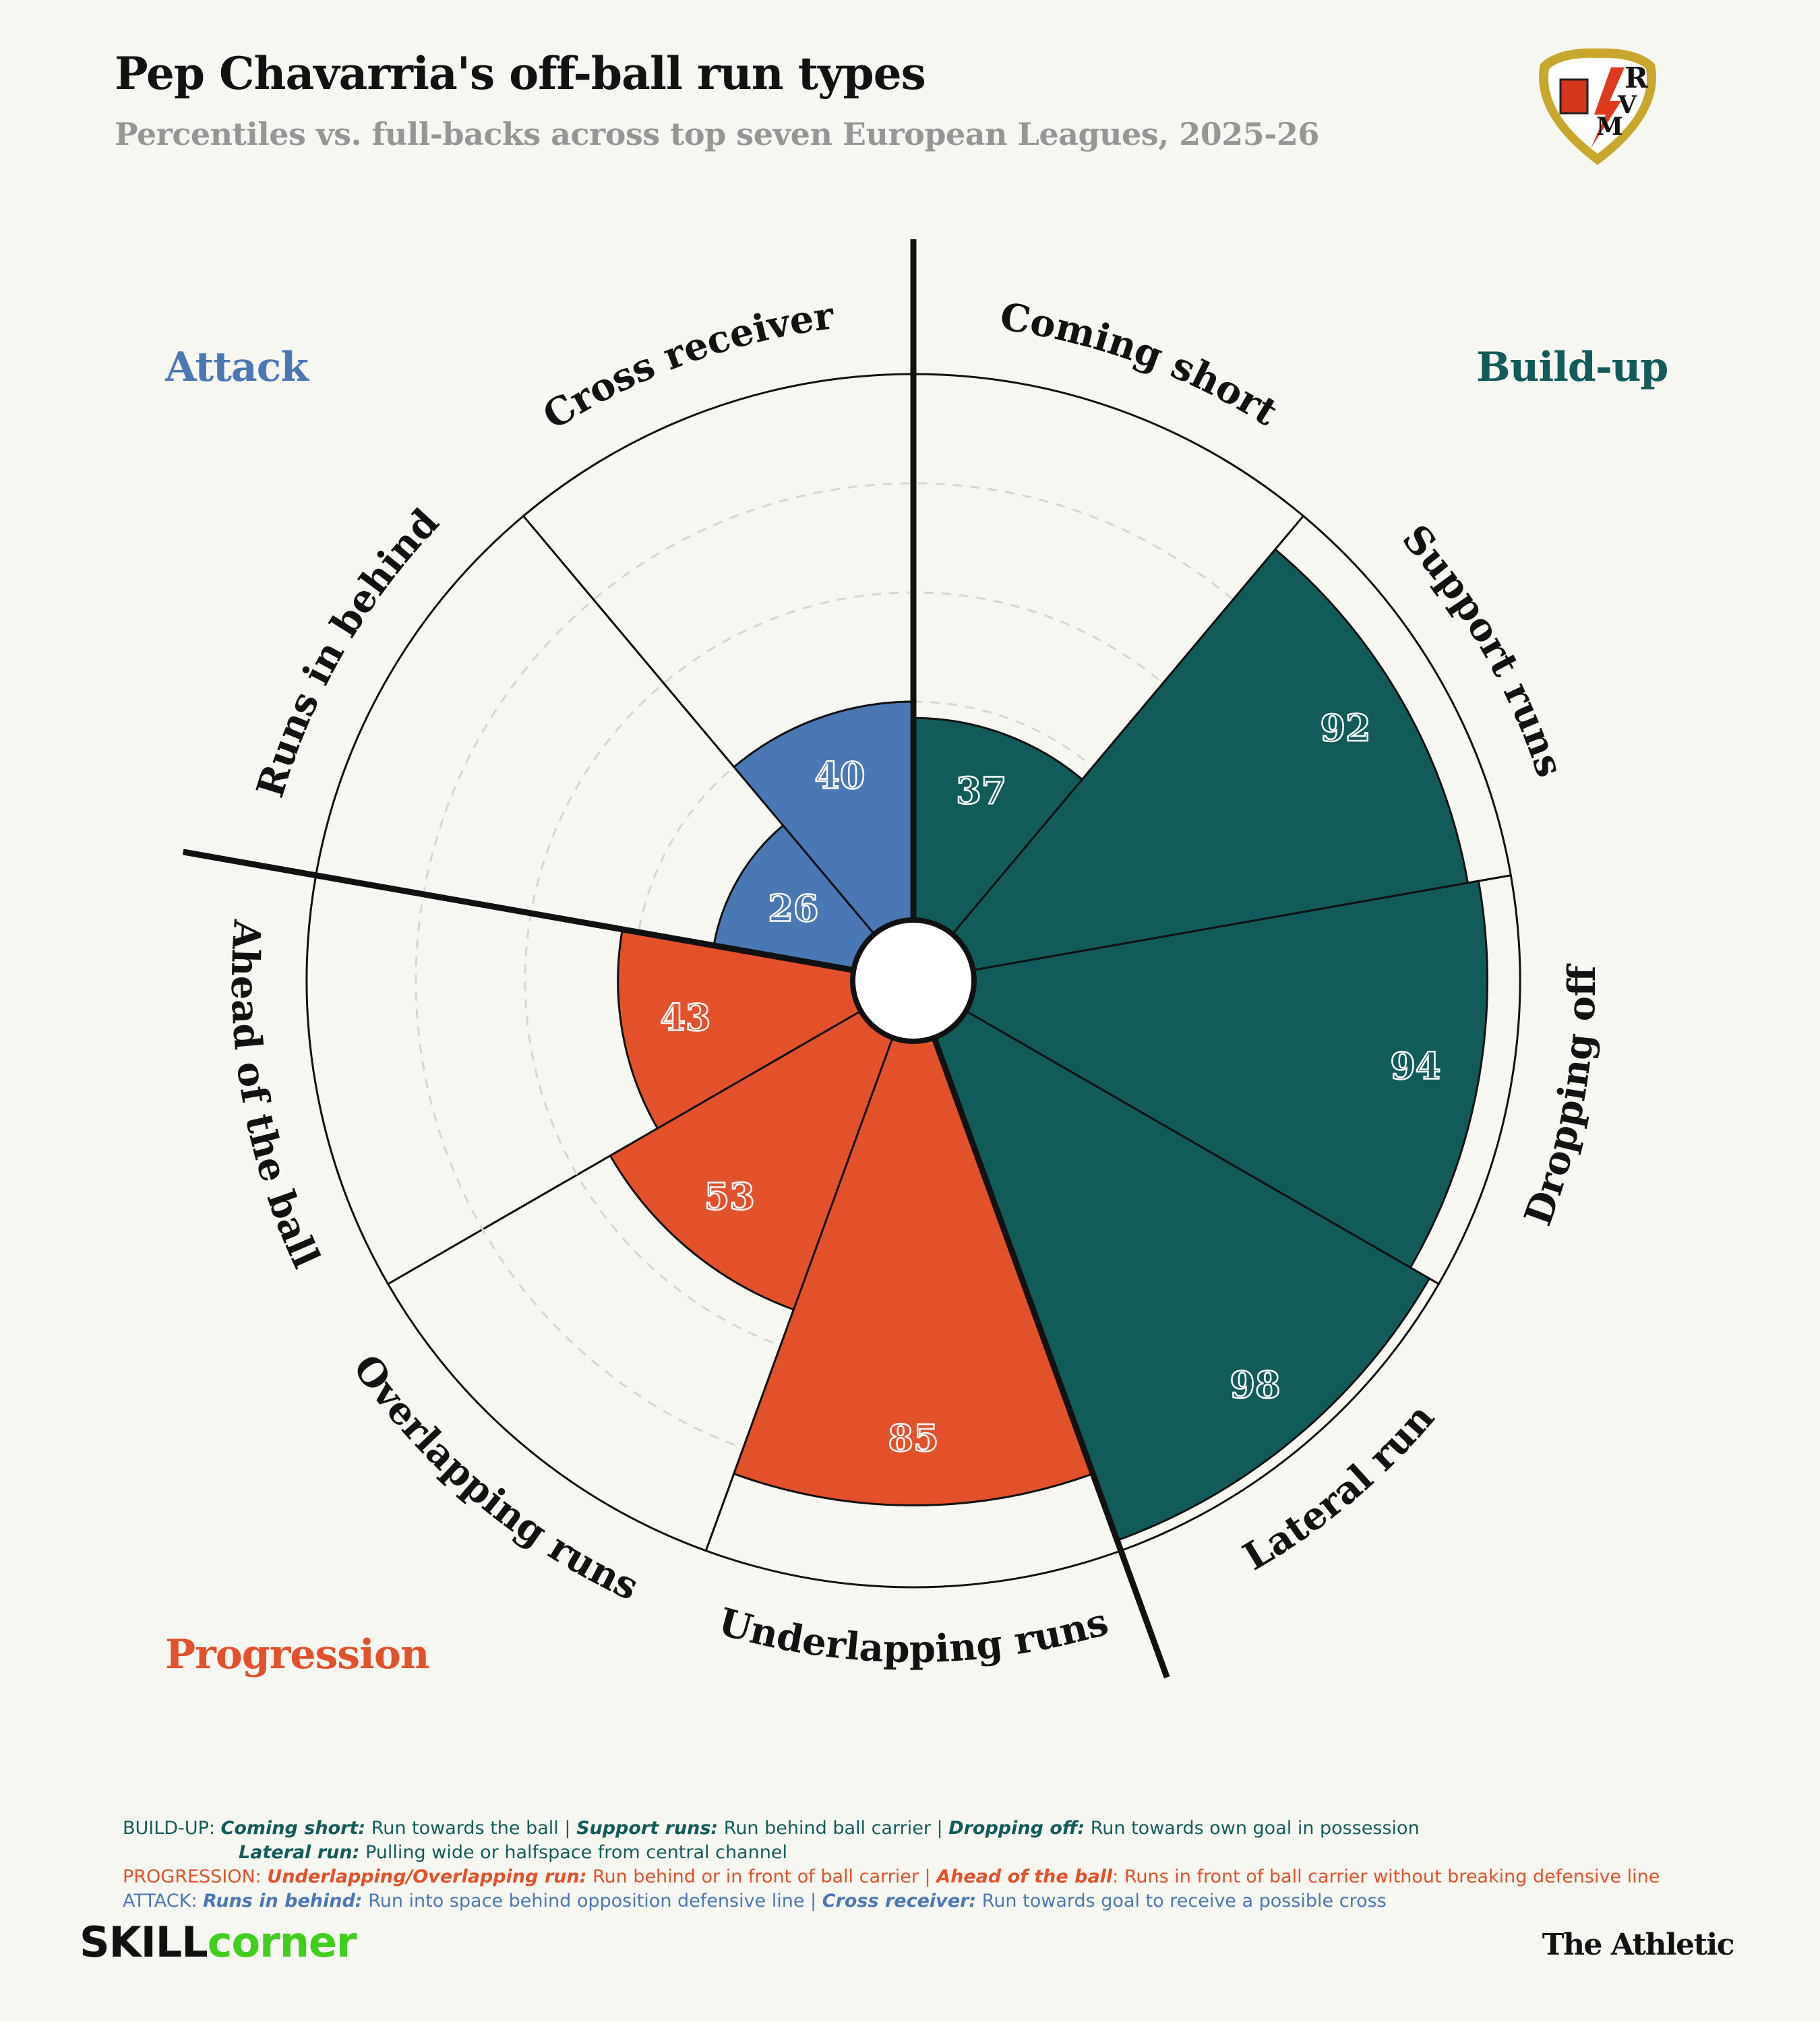 The width and height of the screenshot is (1820, 2022). What do you see at coordinates (914, 1635) in the screenshot?
I see `slice-label-underlapping-runs: Underlapping runs` at bounding box center [914, 1635].